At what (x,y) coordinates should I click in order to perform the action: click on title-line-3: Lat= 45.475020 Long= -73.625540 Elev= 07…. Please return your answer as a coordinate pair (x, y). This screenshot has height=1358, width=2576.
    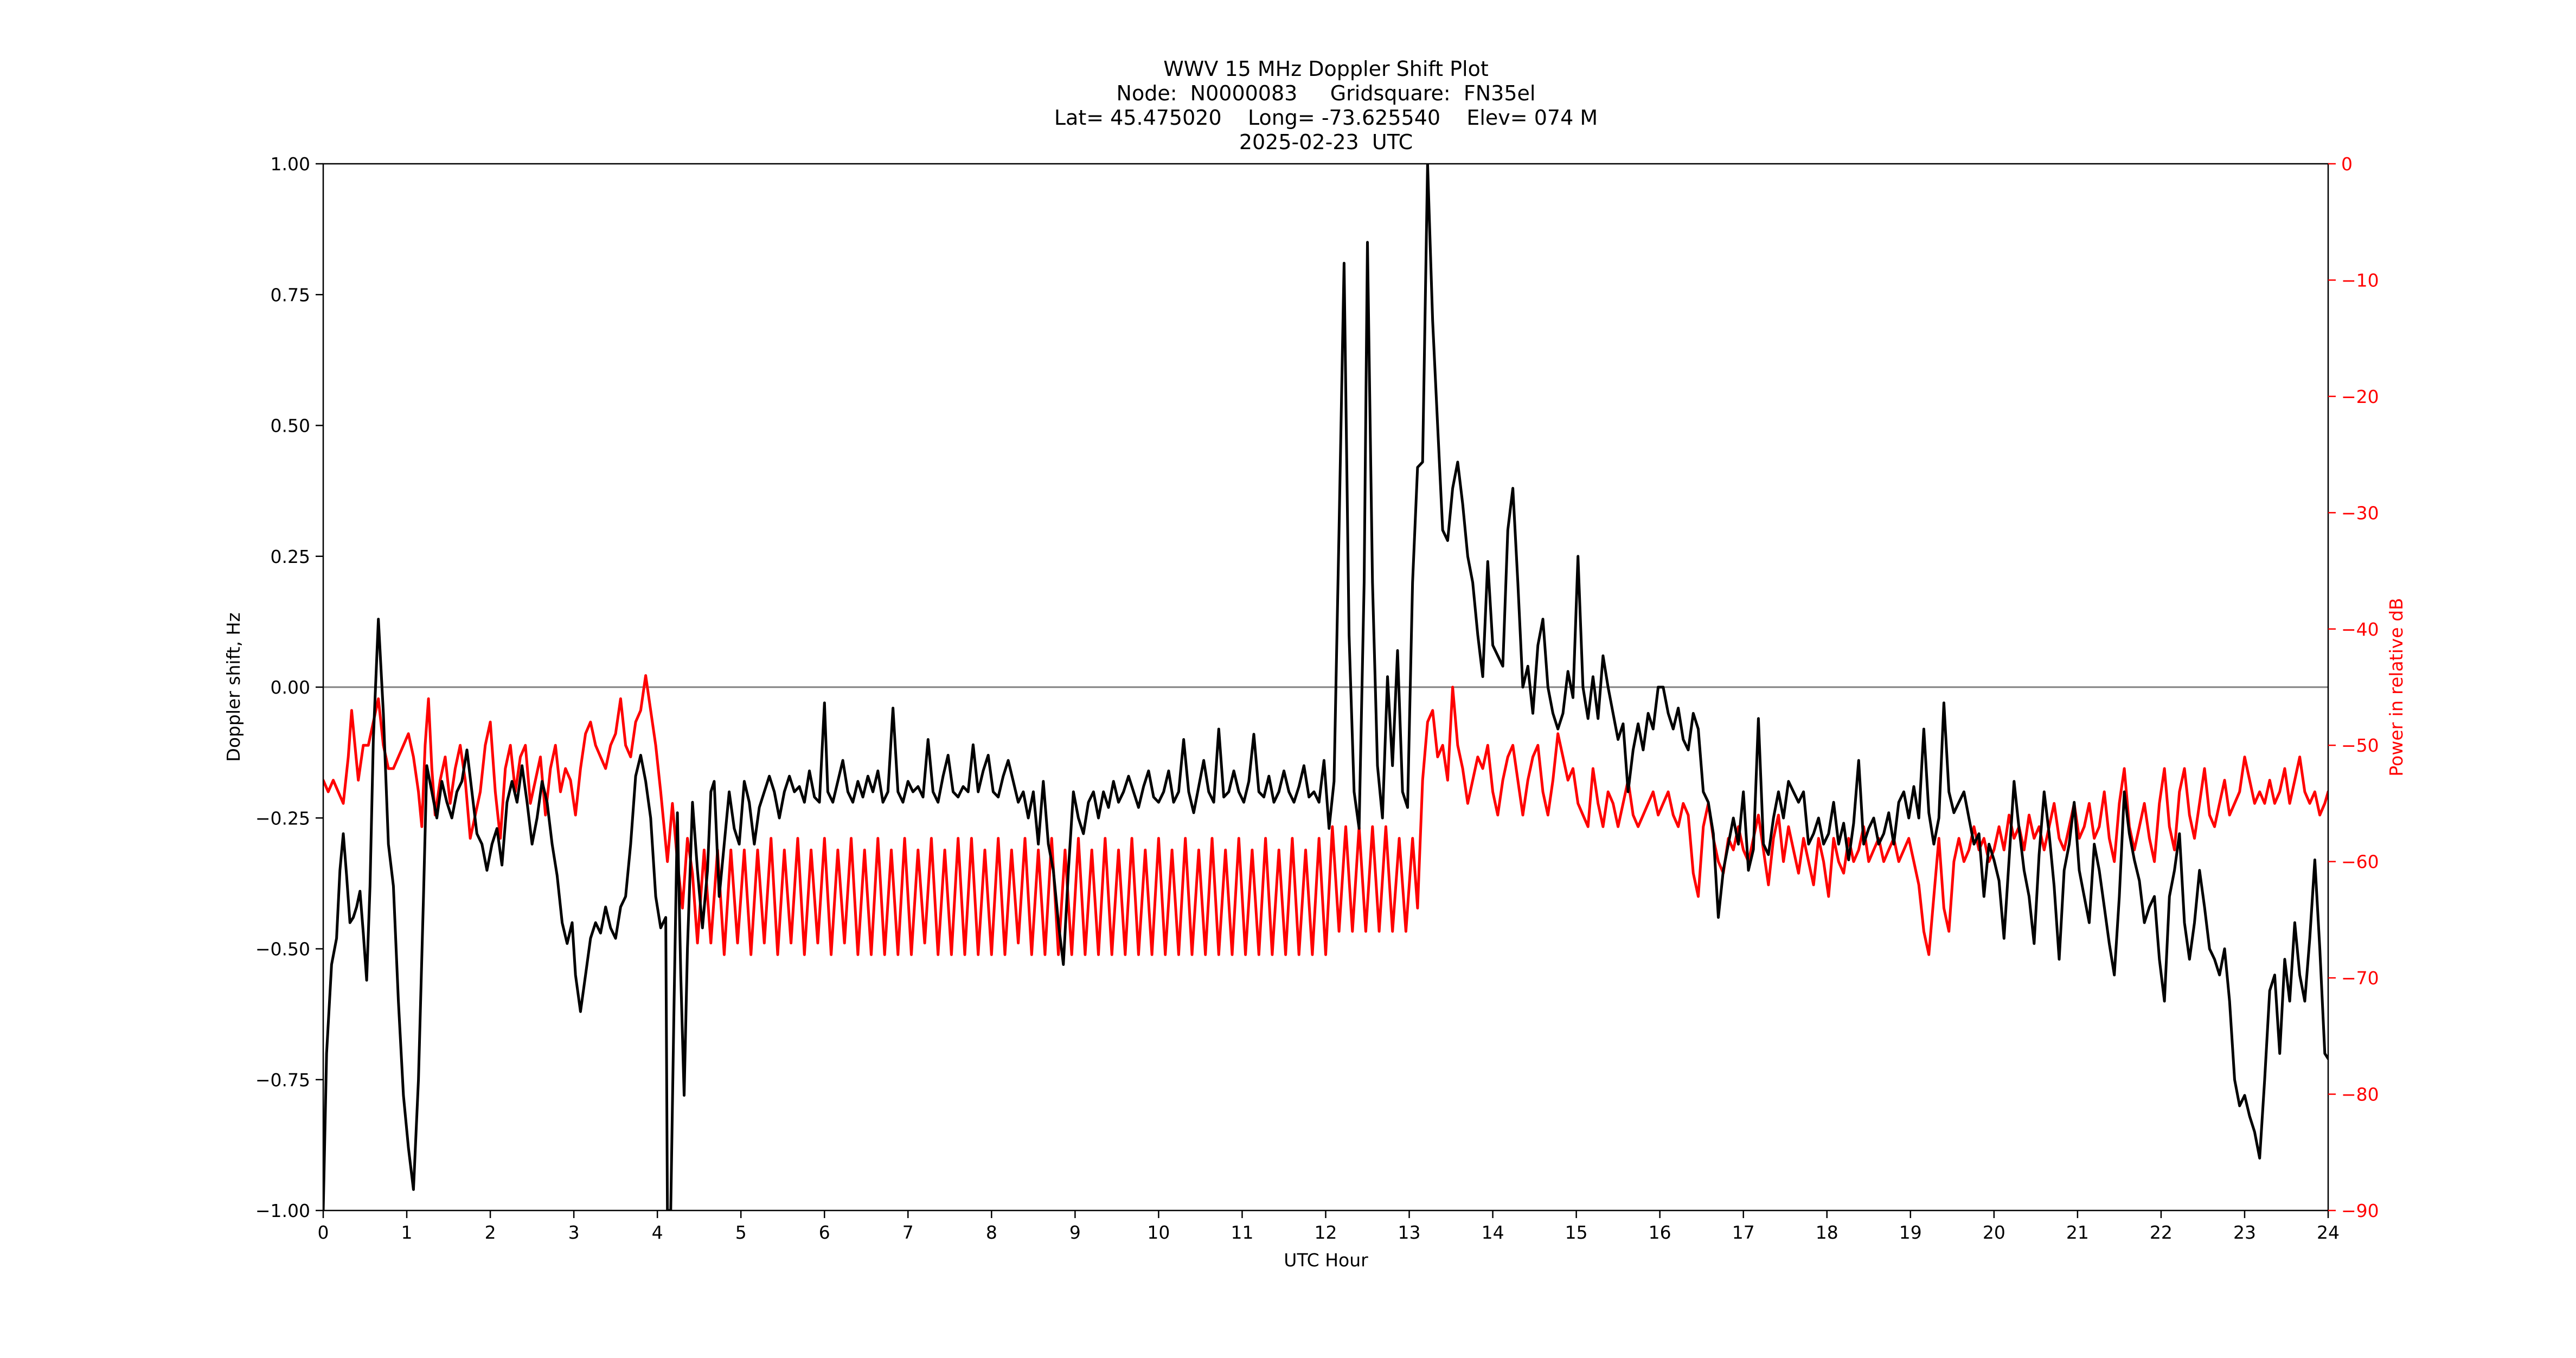
    Looking at the image, I should click on (1326, 118).